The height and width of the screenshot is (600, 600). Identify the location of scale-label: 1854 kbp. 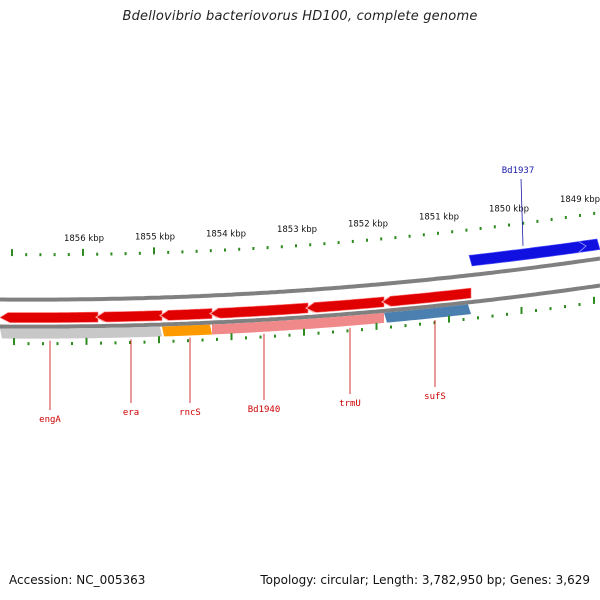
(226, 234).